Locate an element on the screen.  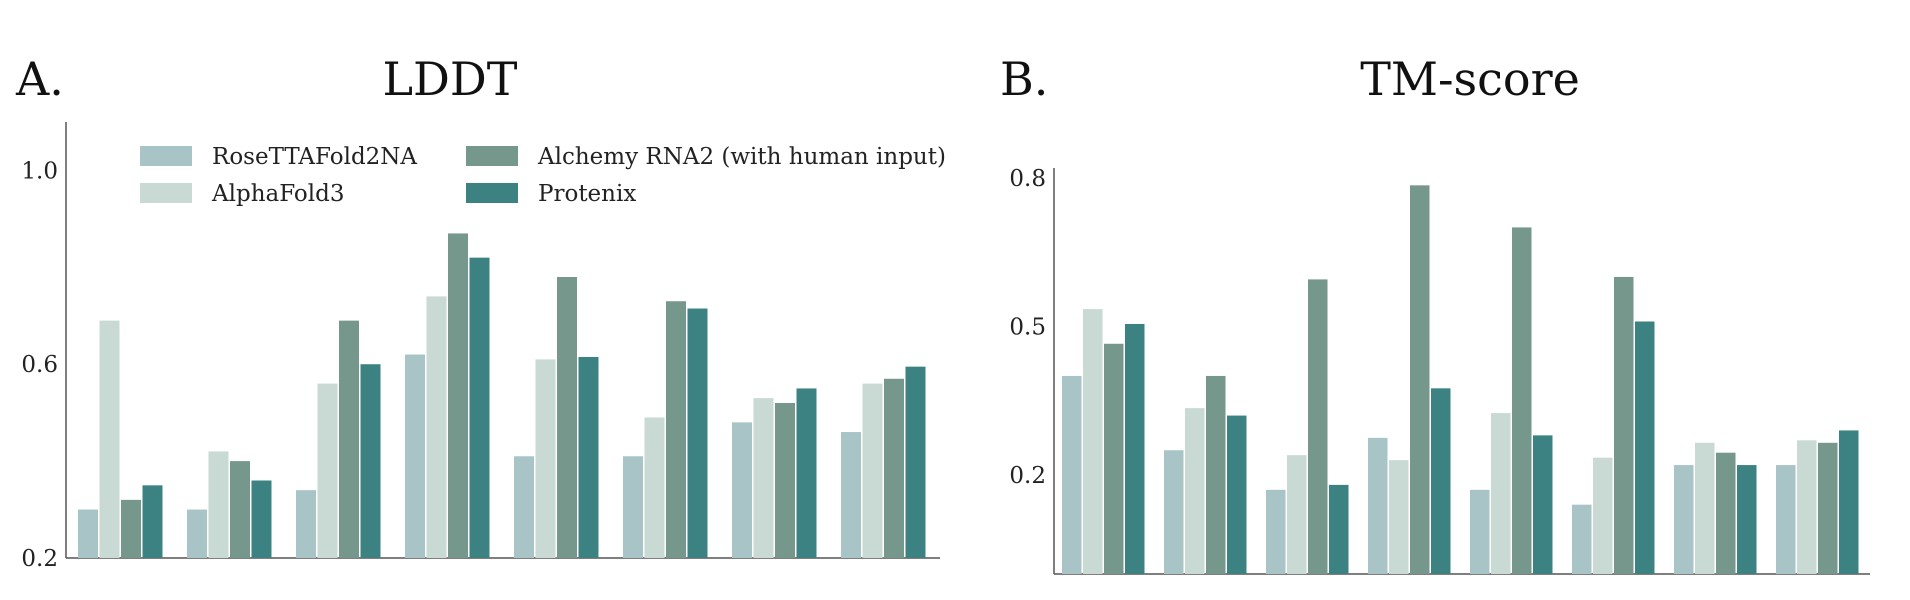
legend-label: Protenix is located at coordinates (587, 194).